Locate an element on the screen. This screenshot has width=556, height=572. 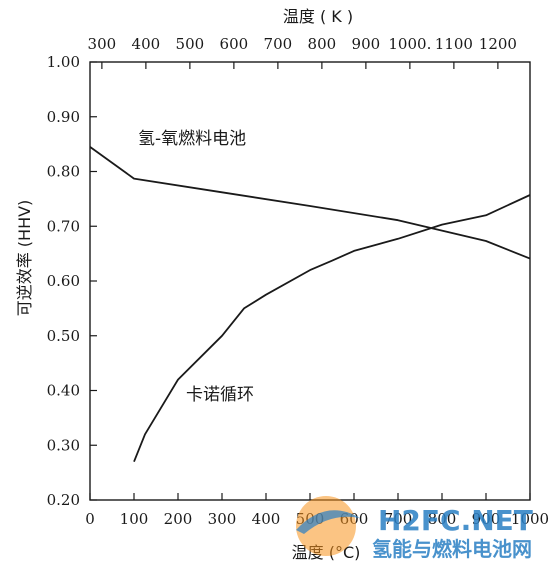
y-tick-label: 0.40 is located at coordinates (63, 391).